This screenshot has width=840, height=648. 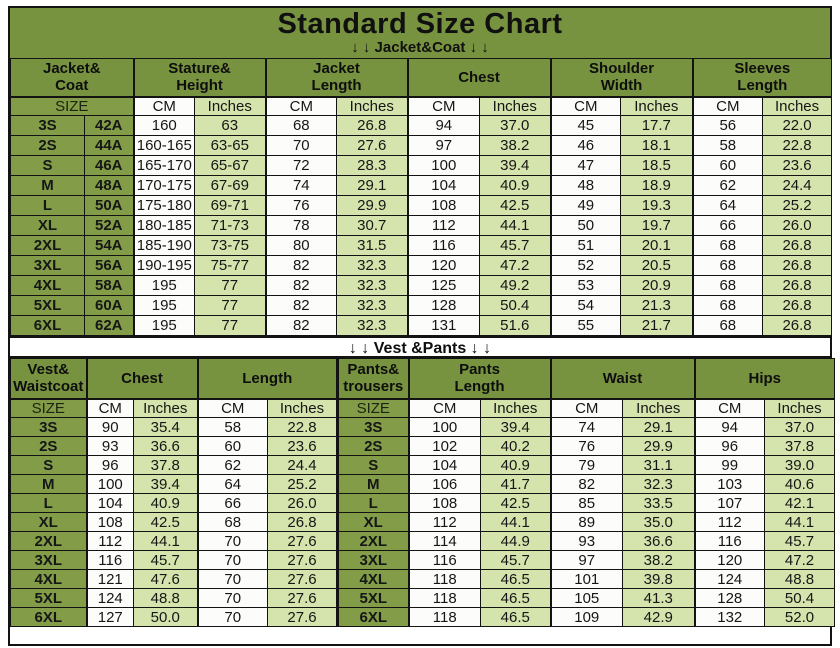 What do you see at coordinates (49, 560) in the screenshot?
I see `size-cell: 3XL` at bounding box center [49, 560].